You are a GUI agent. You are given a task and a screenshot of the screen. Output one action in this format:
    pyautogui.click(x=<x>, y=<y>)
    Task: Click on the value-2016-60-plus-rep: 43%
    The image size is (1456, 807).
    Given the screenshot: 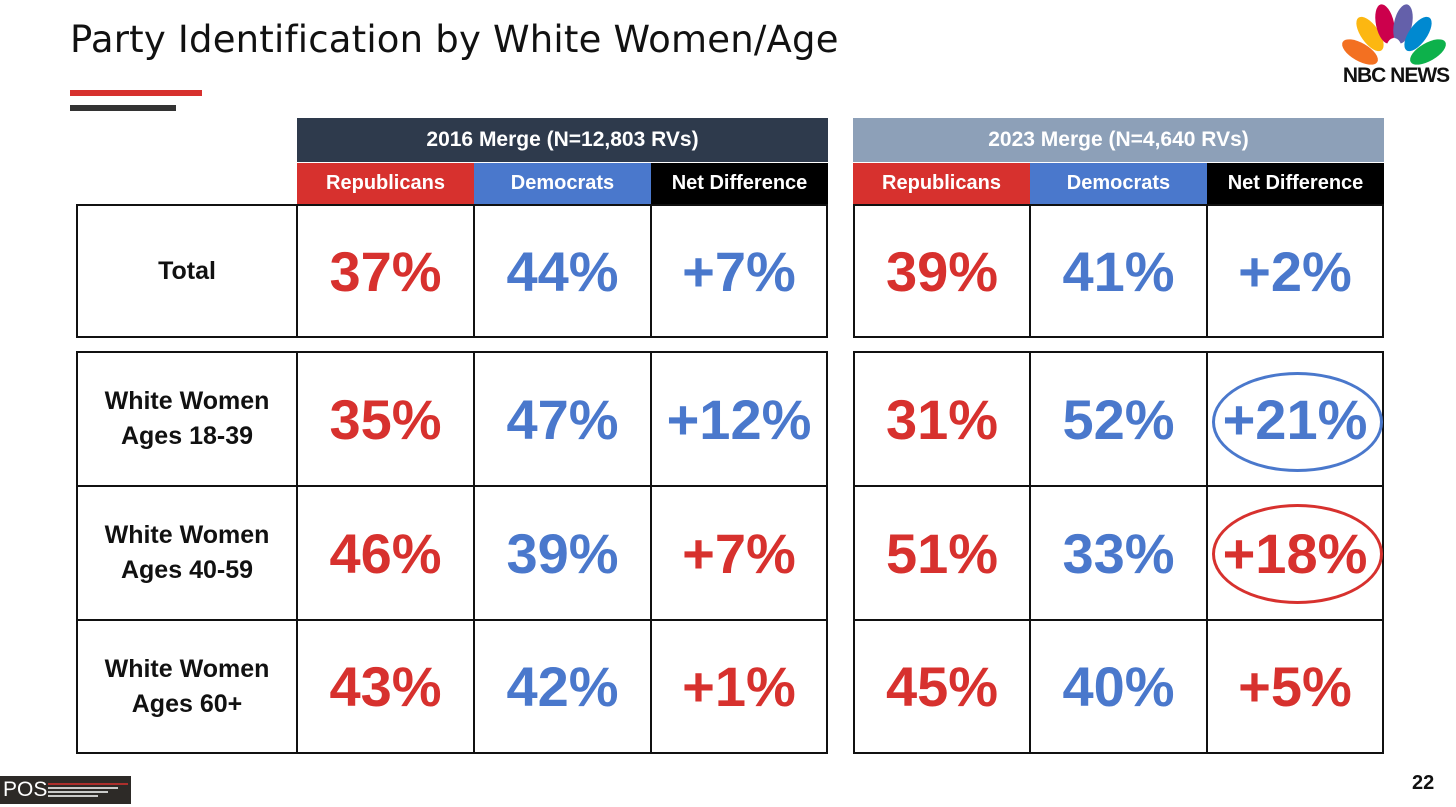 What is the action you would take?
    pyautogui.click(x=385, y=686)
    